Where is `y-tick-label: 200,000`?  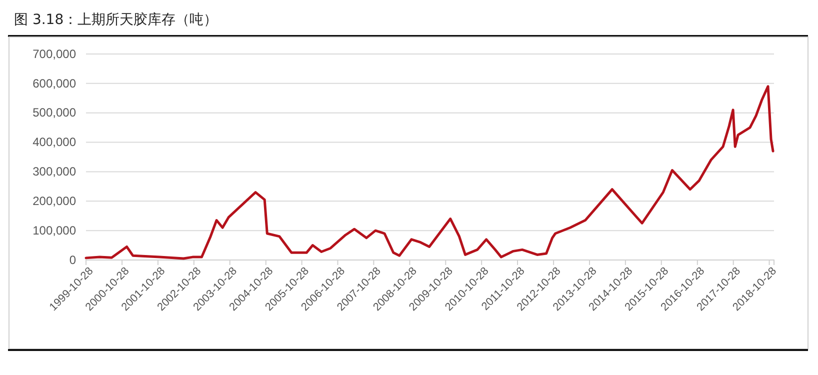
y-tick-label: 200,000 is located at coordinates (54, 201).